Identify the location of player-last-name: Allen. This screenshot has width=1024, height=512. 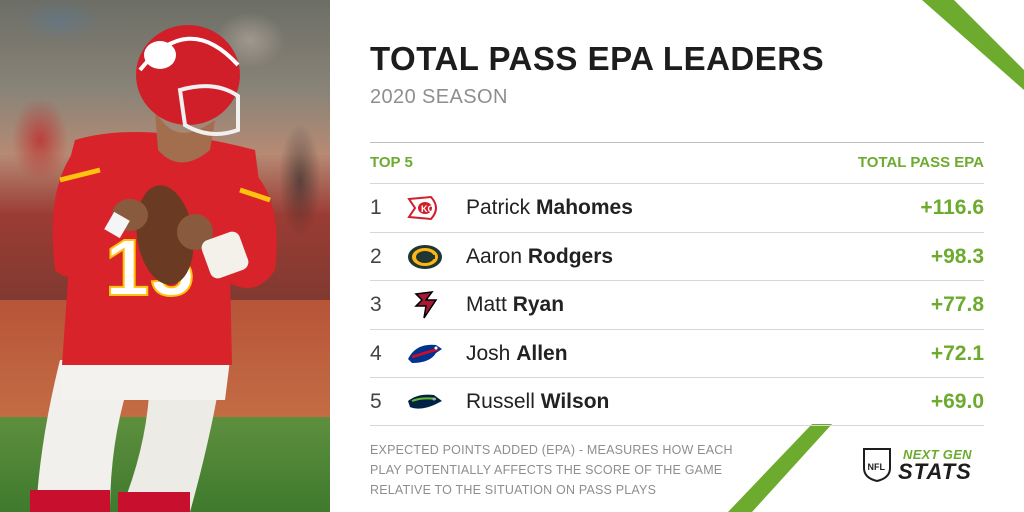
(542, 353).